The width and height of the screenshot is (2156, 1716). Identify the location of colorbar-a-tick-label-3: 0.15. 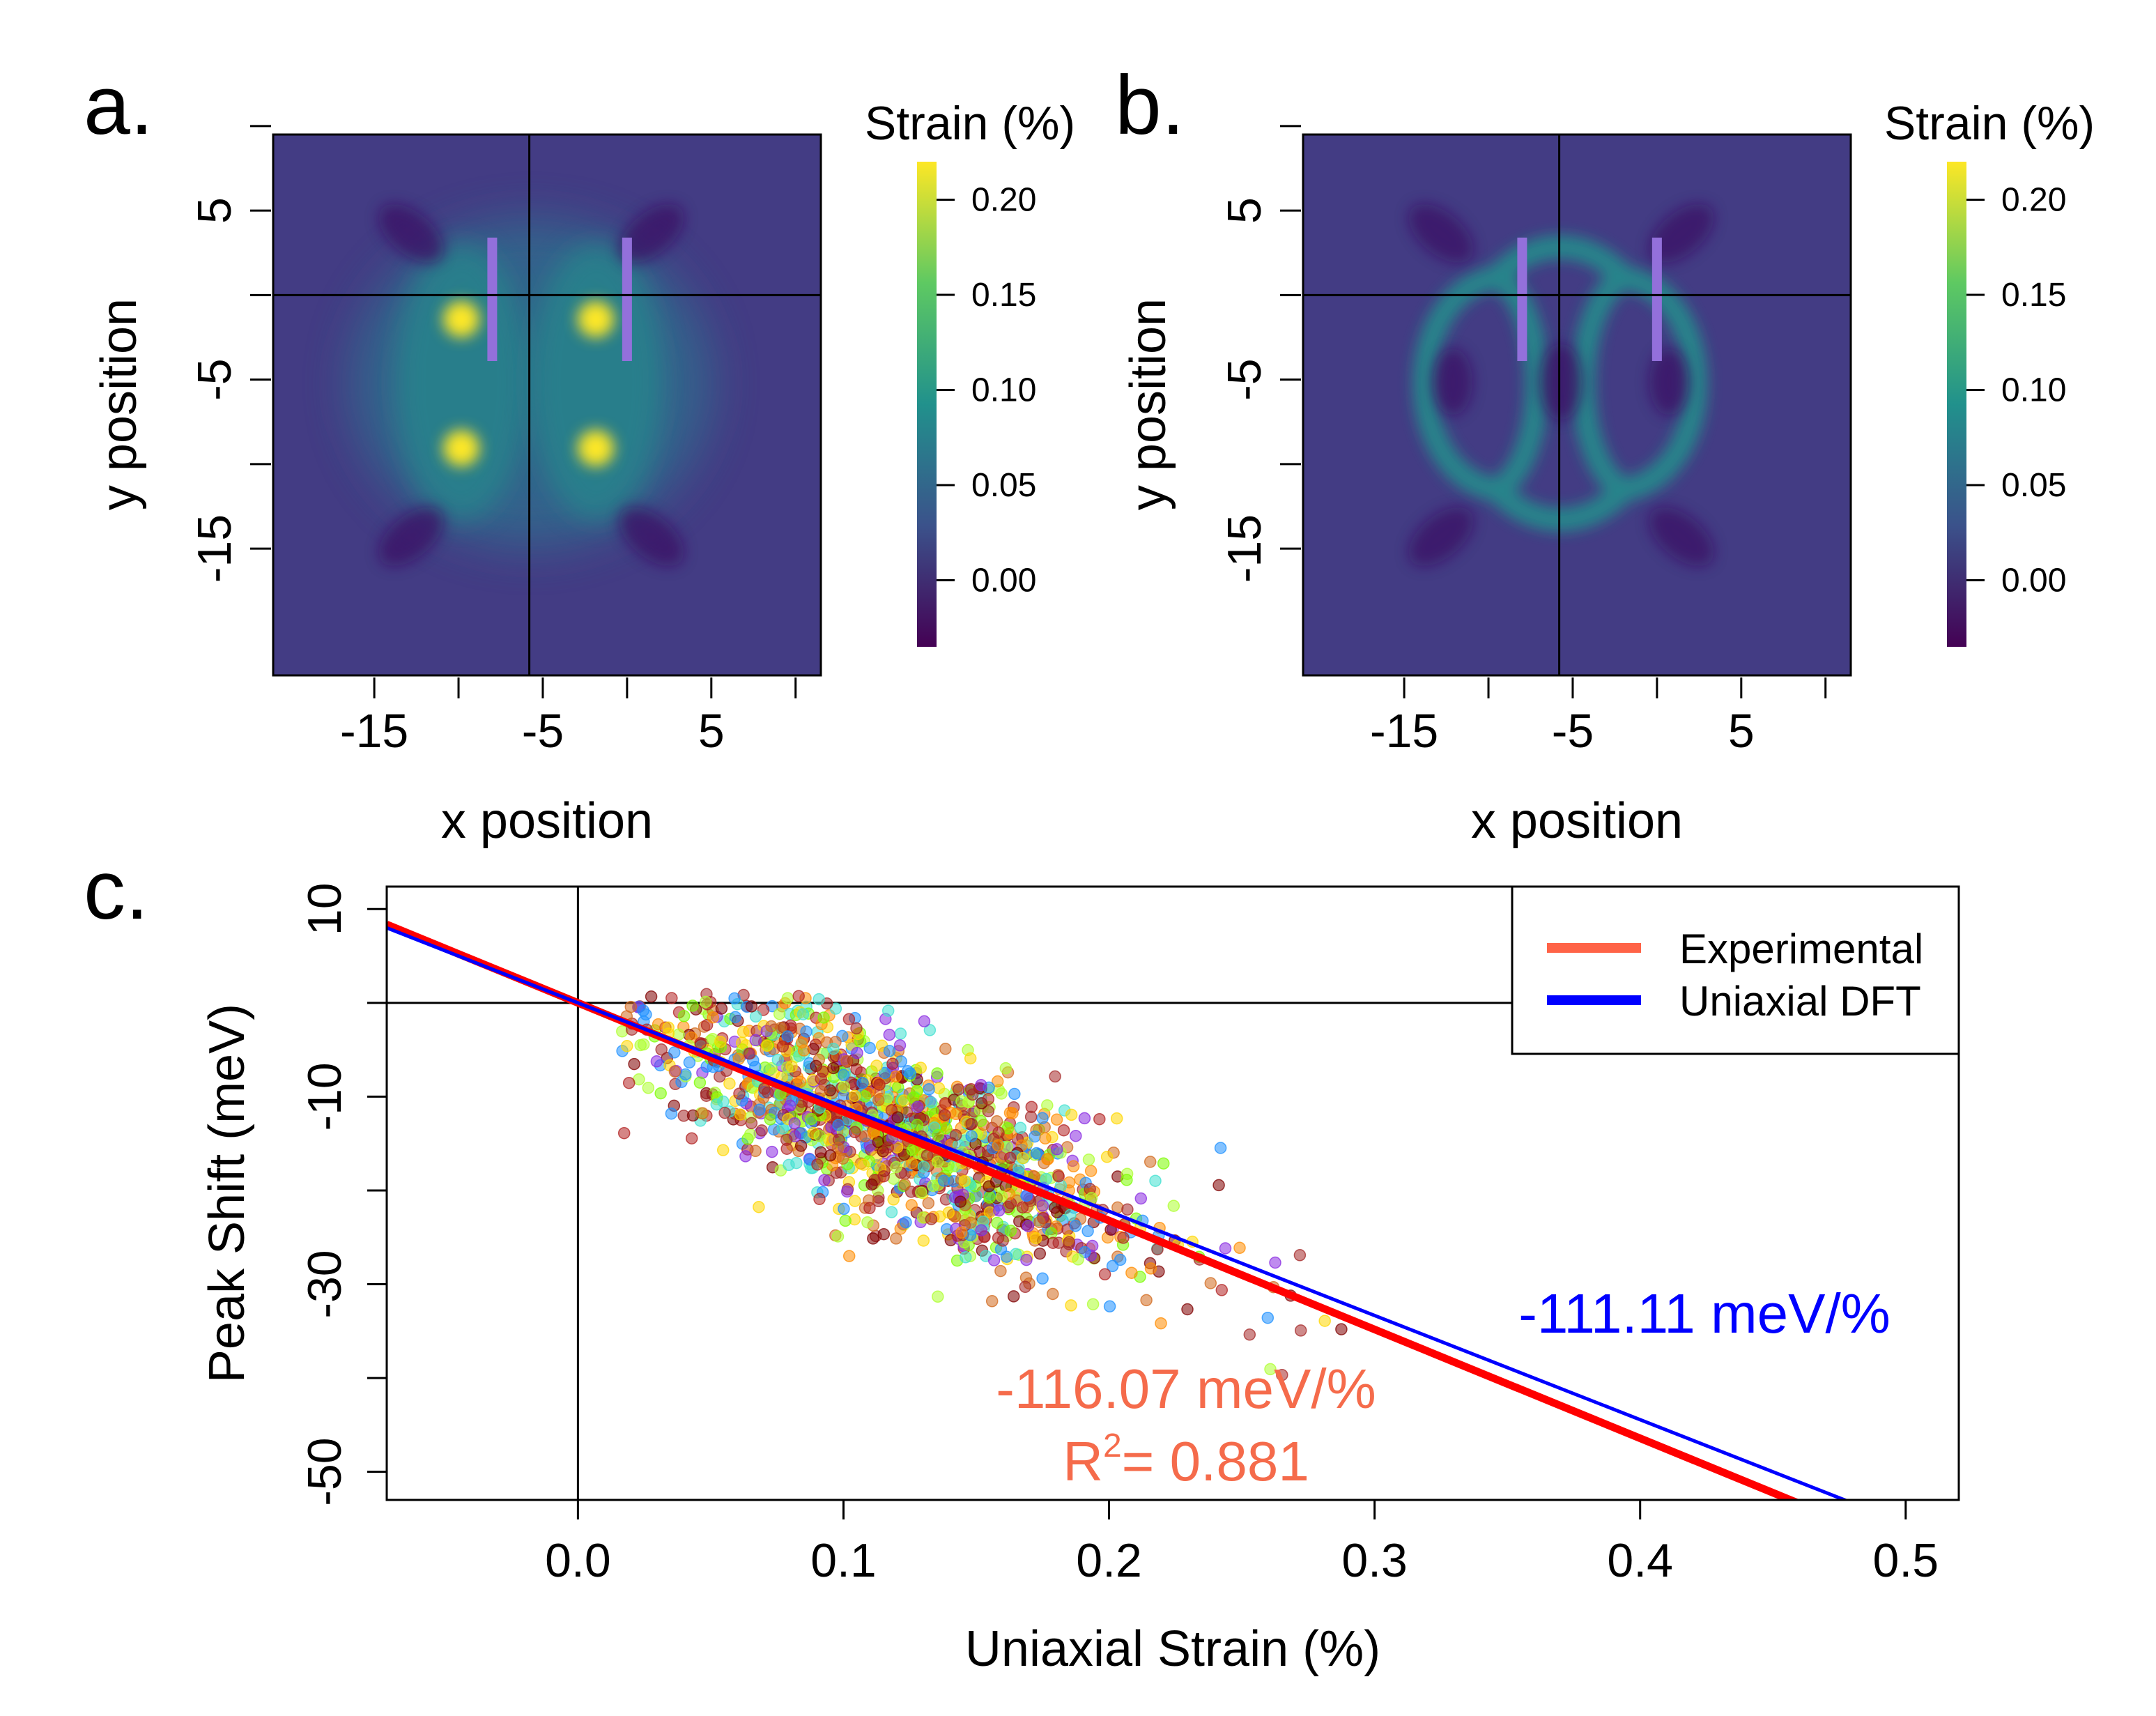
(1003, 295).